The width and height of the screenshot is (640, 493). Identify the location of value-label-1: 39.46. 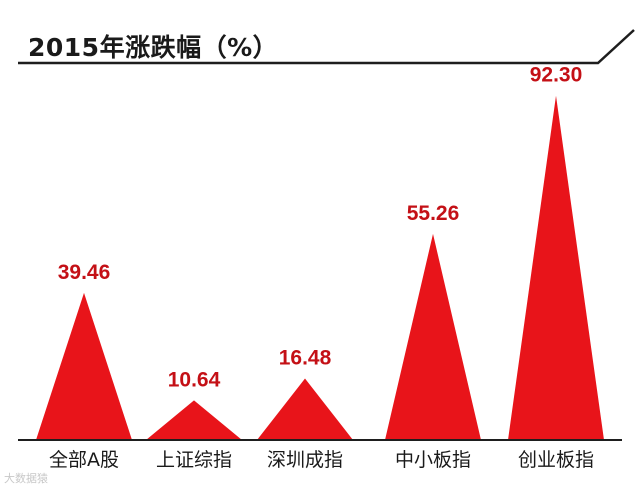
(84, 272).